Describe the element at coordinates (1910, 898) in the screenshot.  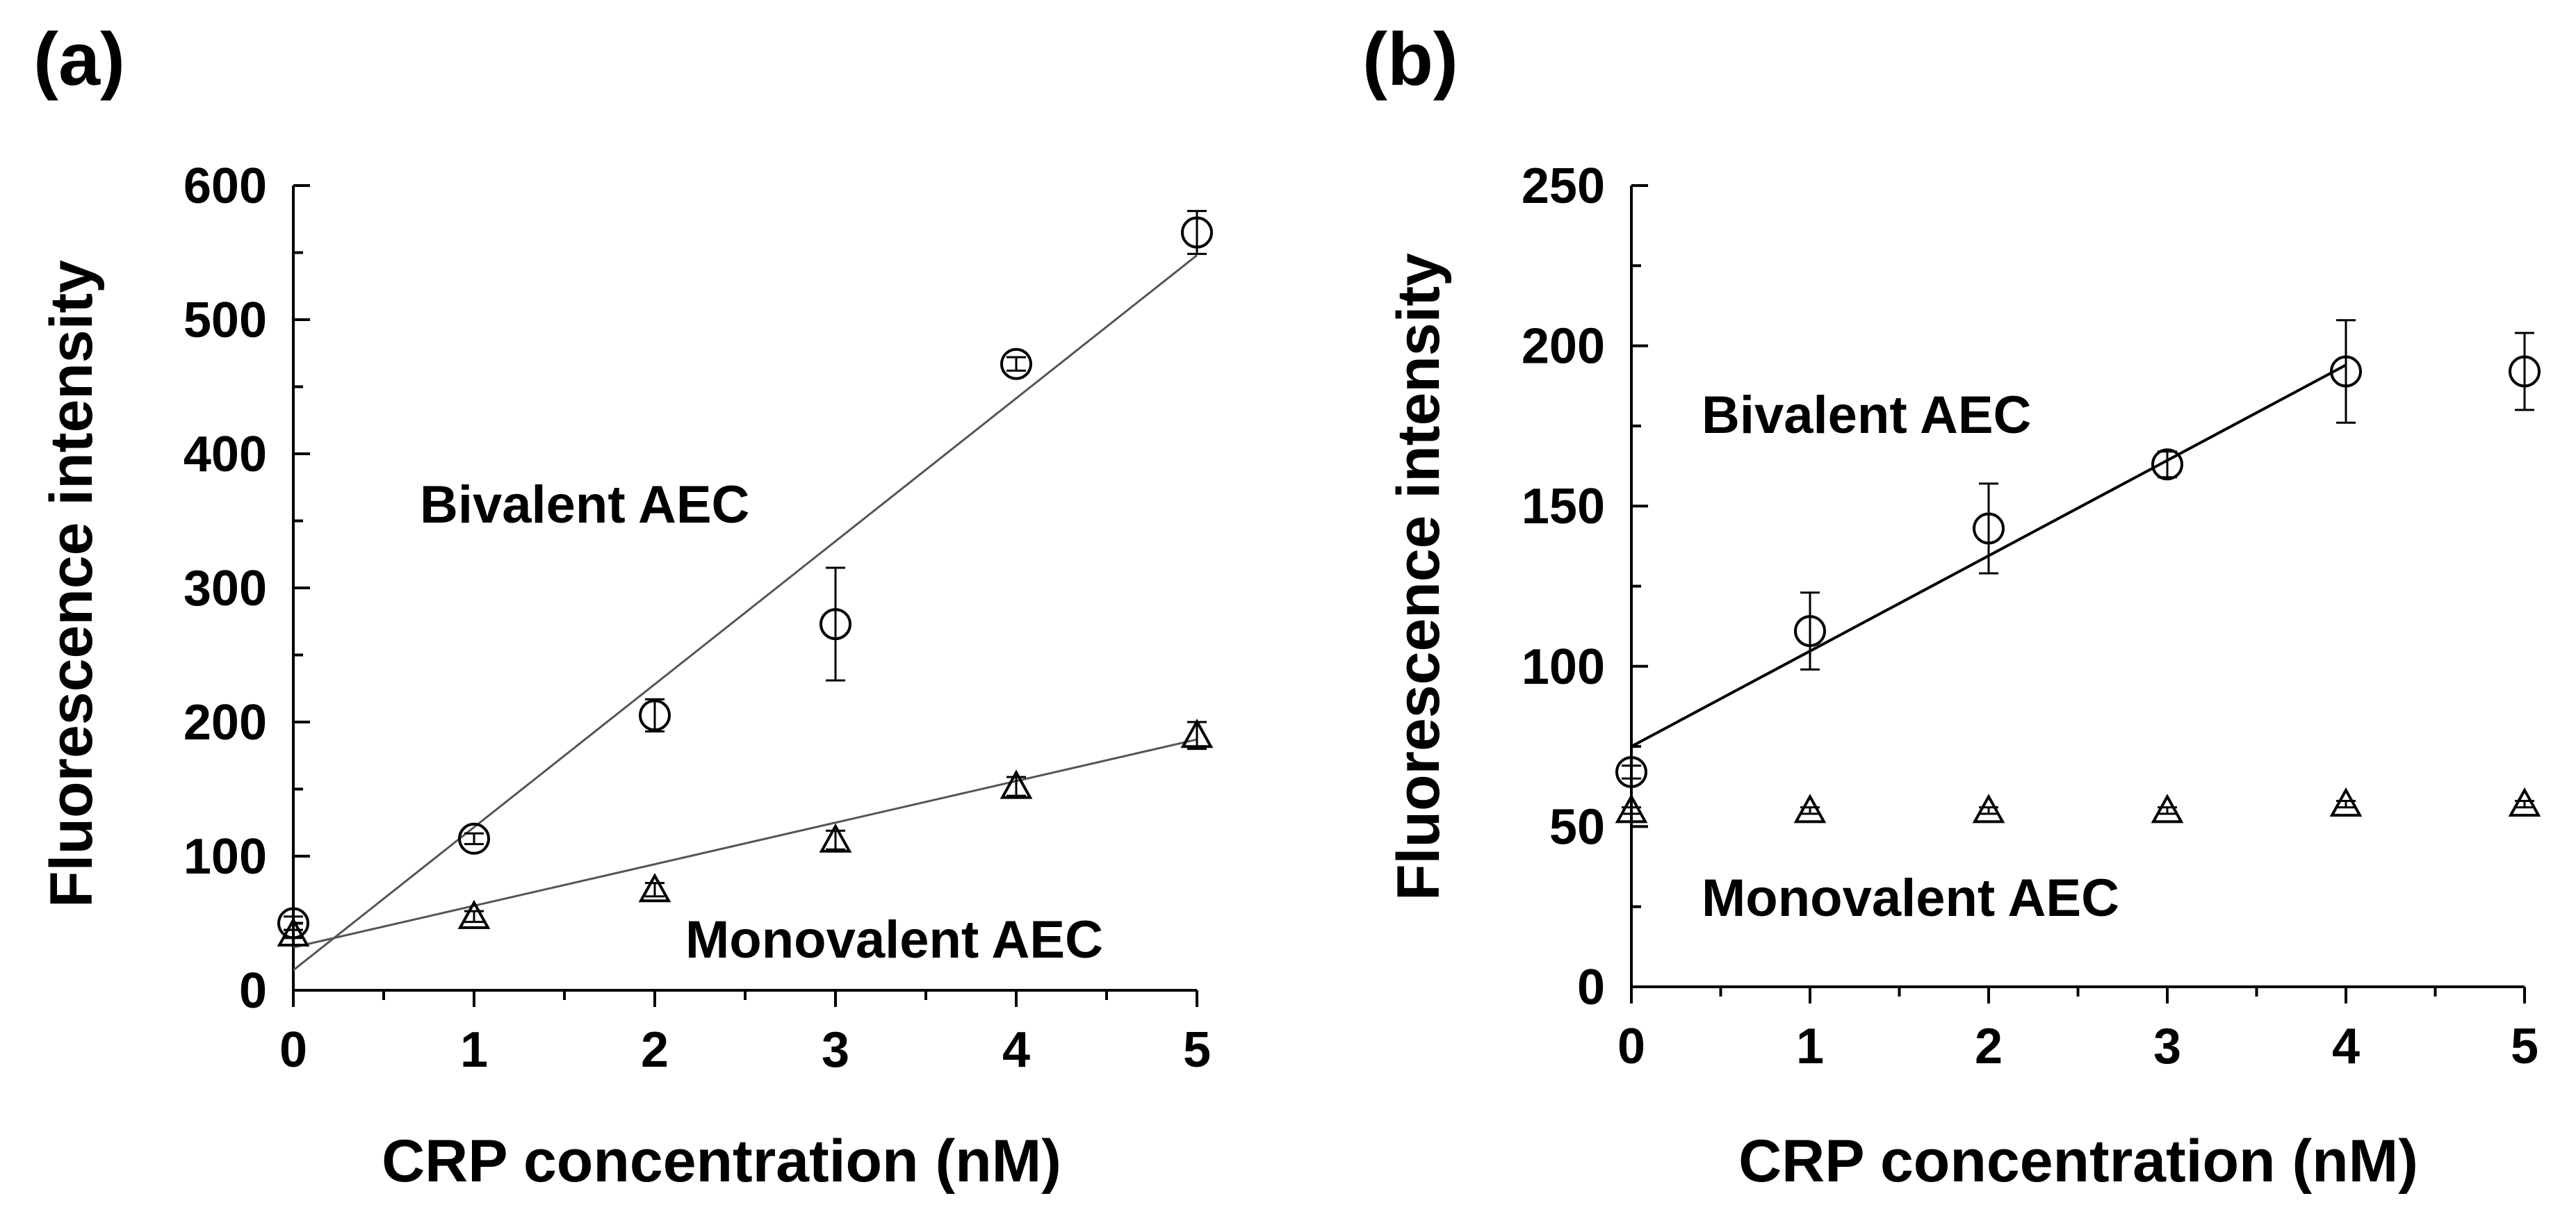
I see `panel-b-monovalent-label: Monovalent AEC` at that location.